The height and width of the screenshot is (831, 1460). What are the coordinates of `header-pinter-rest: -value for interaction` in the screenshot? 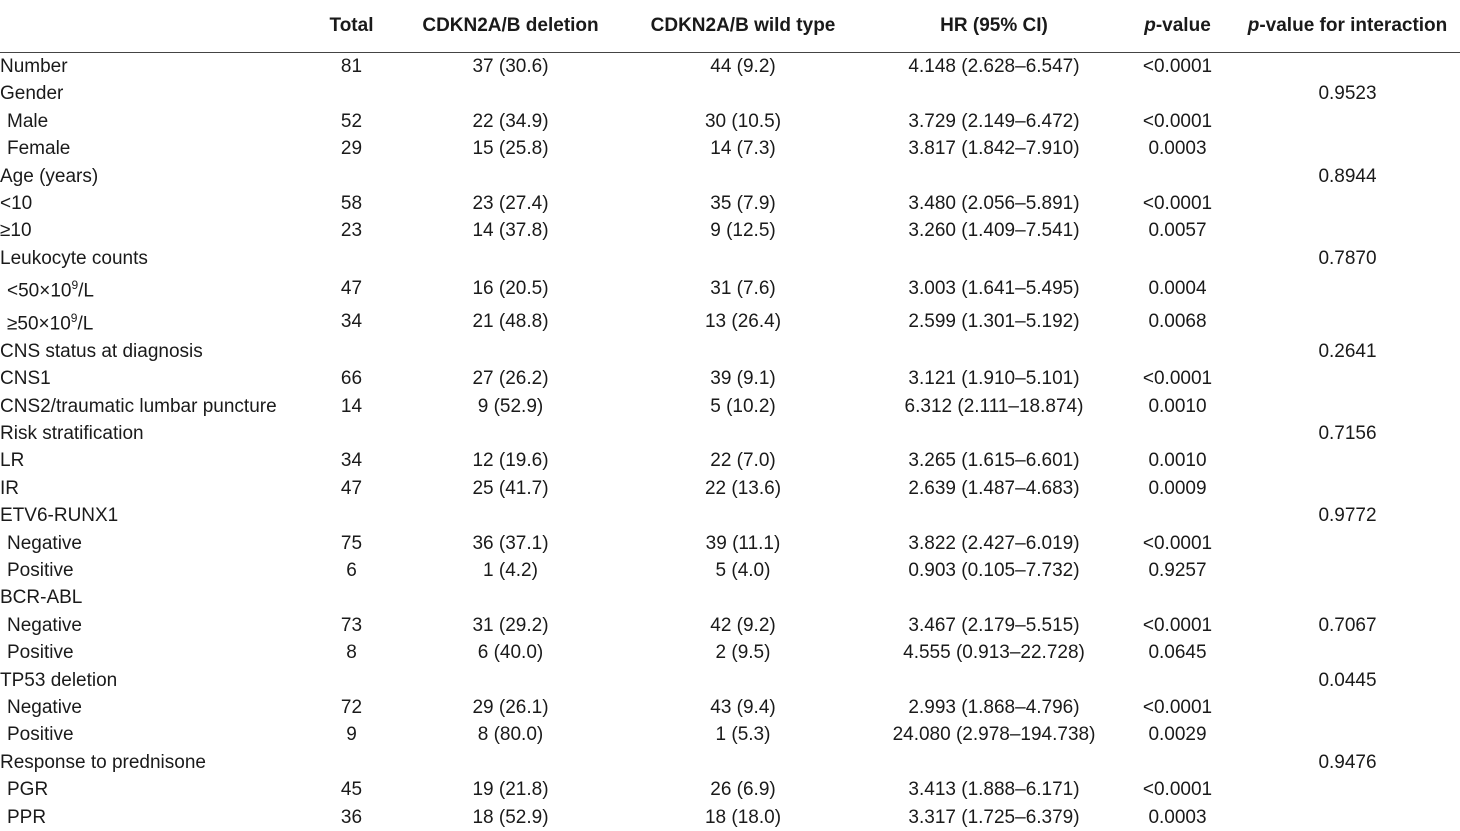 It's located at (1353, 25).